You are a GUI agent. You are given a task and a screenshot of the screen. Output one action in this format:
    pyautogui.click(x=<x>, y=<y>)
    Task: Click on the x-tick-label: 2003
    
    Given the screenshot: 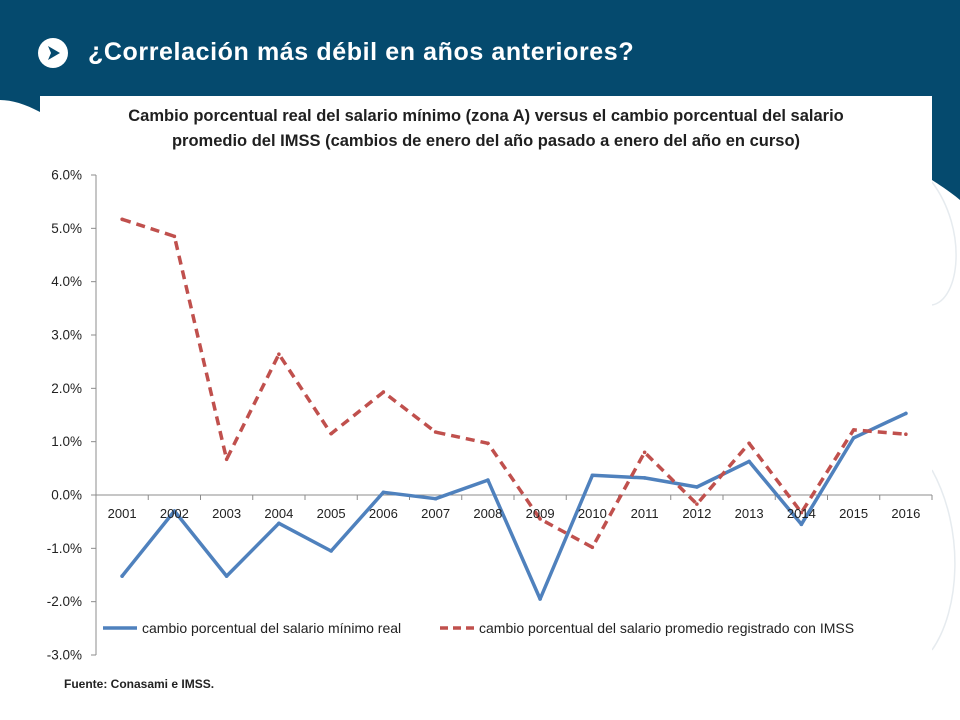 What is the action you would take?
    pyautogui.click(x=226, y=513)
    